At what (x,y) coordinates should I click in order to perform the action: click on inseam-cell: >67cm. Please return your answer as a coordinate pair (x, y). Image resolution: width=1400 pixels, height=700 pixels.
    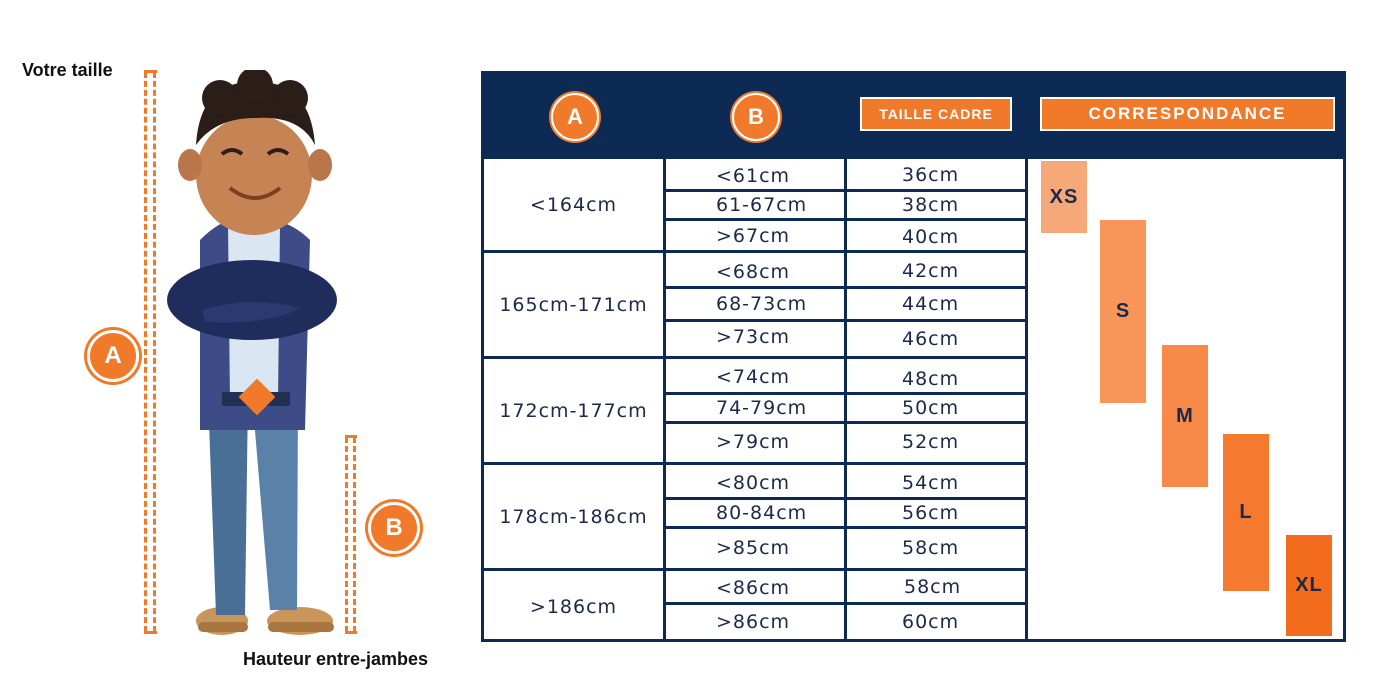
    Looking at the image, I should click on (753, 235).